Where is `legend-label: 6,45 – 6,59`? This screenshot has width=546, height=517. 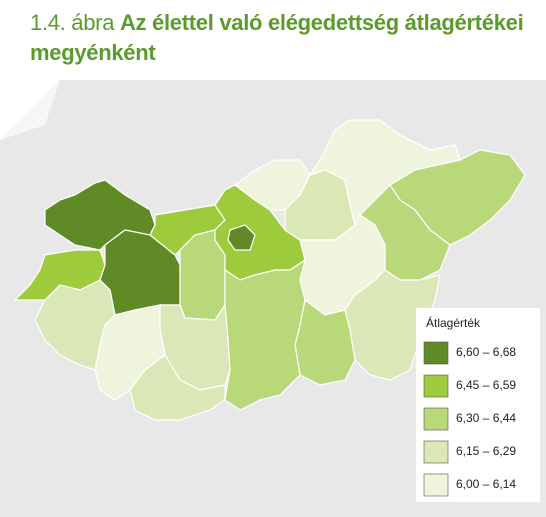 legend-label: 6,45 – 6,59 is located at coordinates (486, 385).